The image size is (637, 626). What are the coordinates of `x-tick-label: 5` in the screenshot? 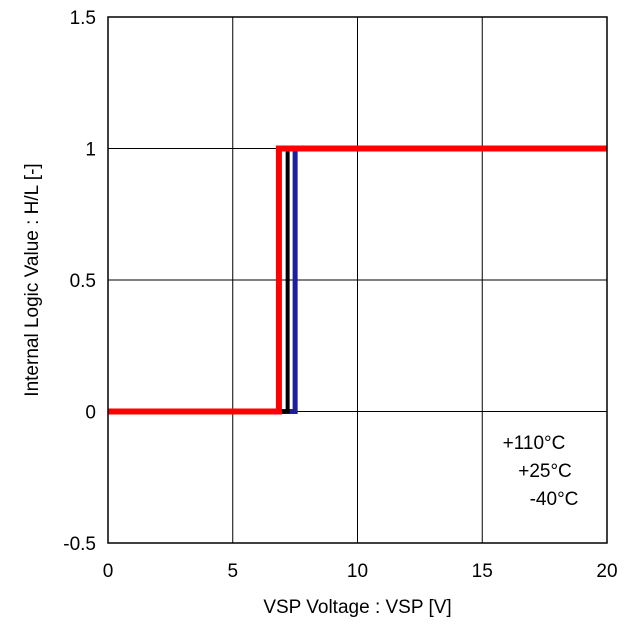 It's located at (232, 571).